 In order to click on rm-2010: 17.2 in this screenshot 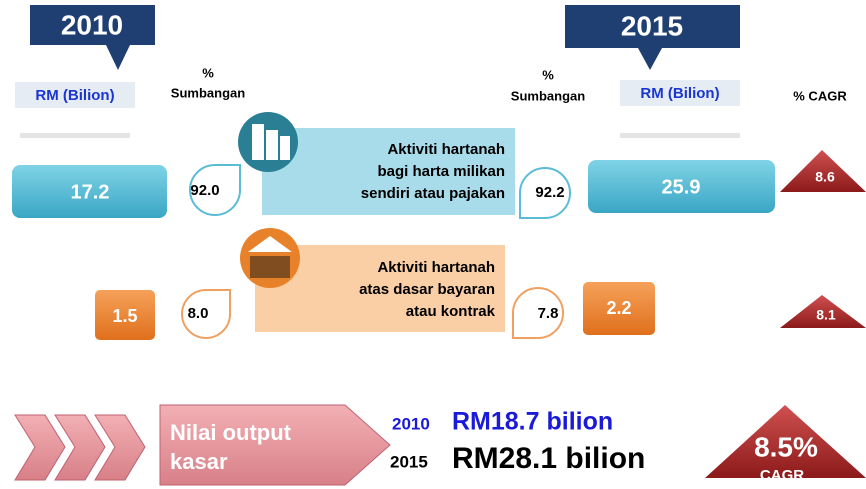, I will do `click(90, 192)`.